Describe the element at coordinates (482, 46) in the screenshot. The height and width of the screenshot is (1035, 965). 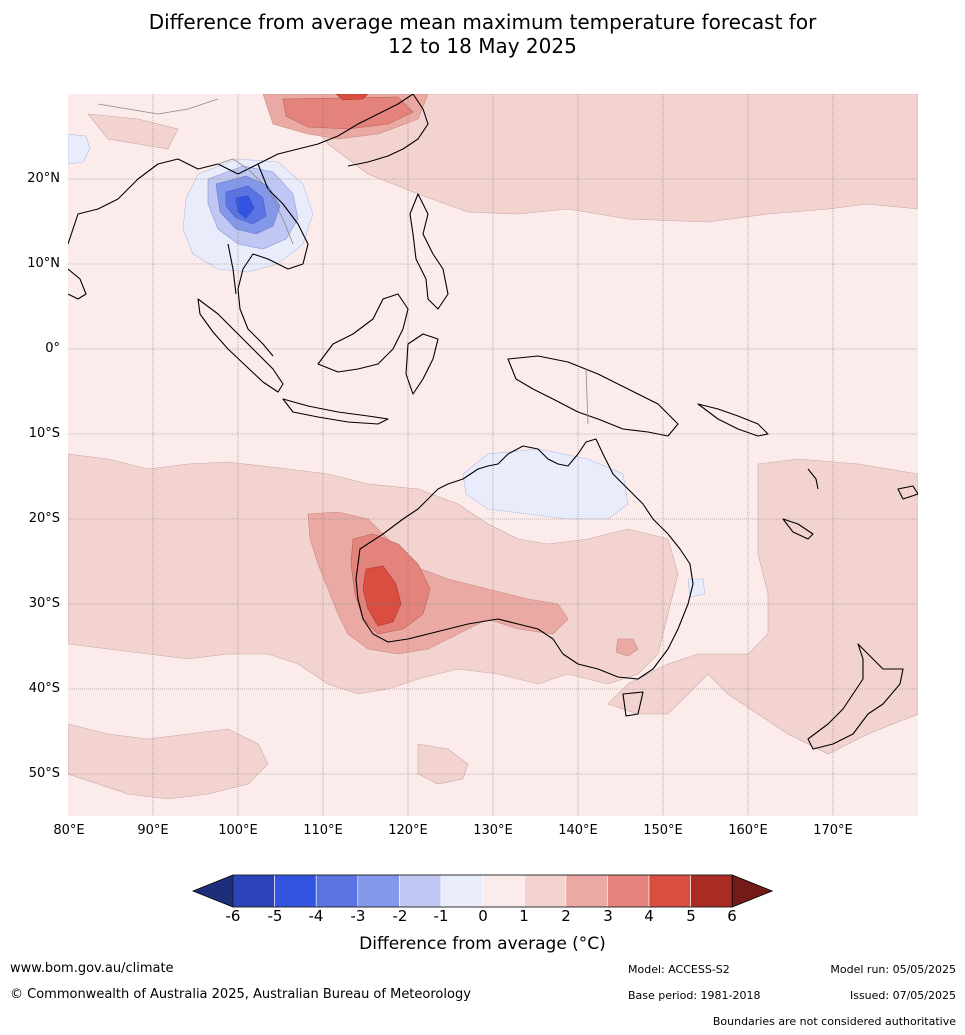
I see `title-line-2: 12 to 18 May 2025` at that location.